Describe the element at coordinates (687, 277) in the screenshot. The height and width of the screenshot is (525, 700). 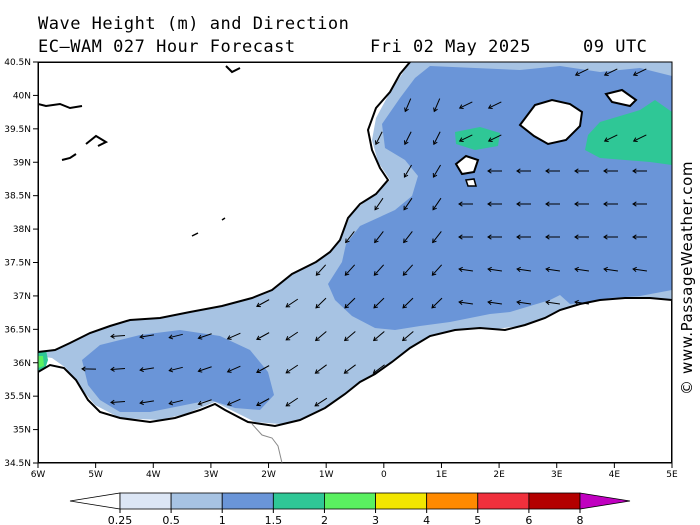
I see `watermark: © www.PassageWeather.com` at that location.